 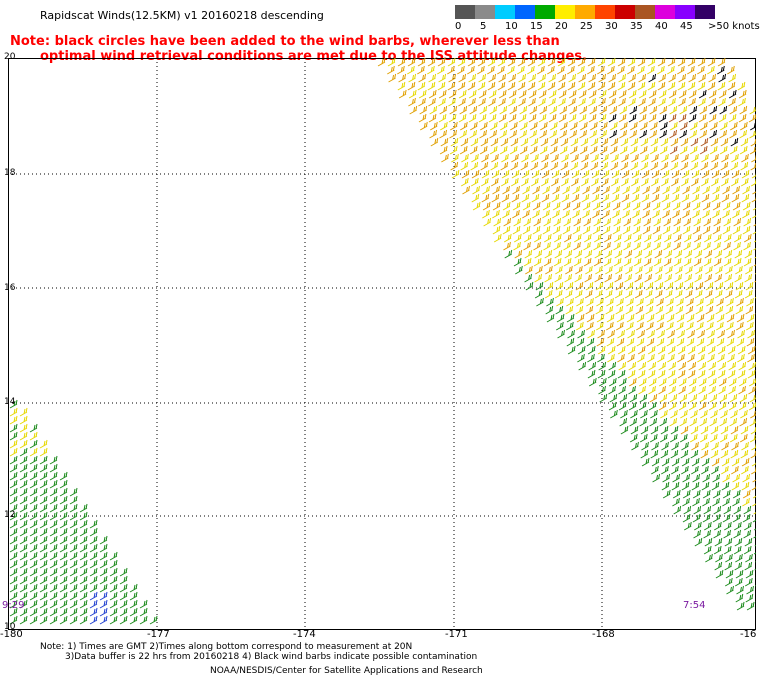 I want to click on pass-time-left: 9:29, so click(x=13, y=605).